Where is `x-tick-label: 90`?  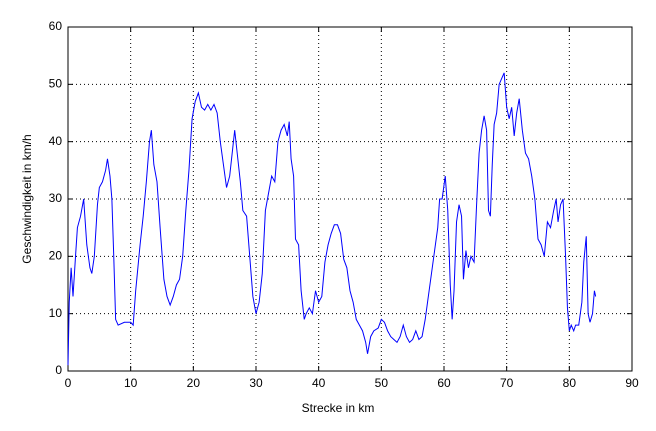
x-tick-label: 90 is located at coordinates (632, 383).